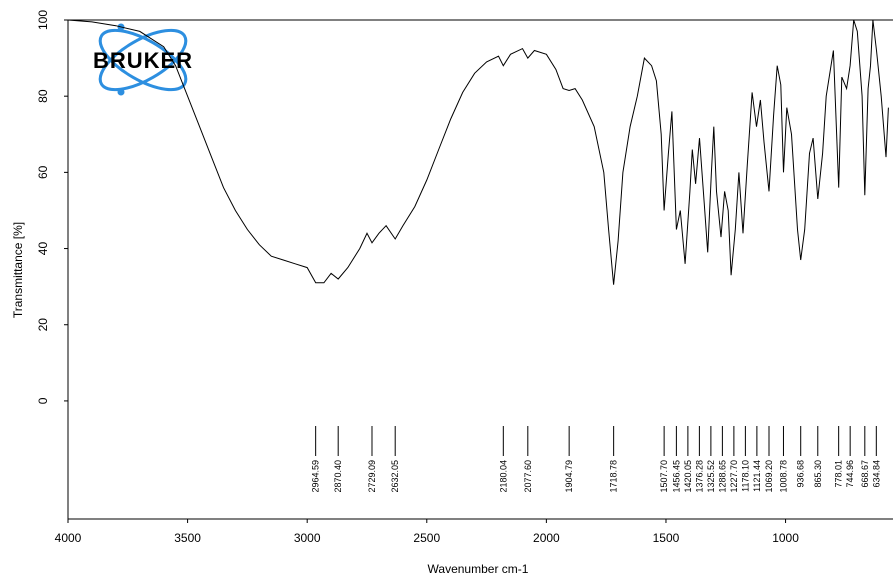 The image size is (893, 581). What do you see at coordinates (769, 476) in the screenshot?
I see `peak-label: 1069.20` at bounding box center [769, 476].